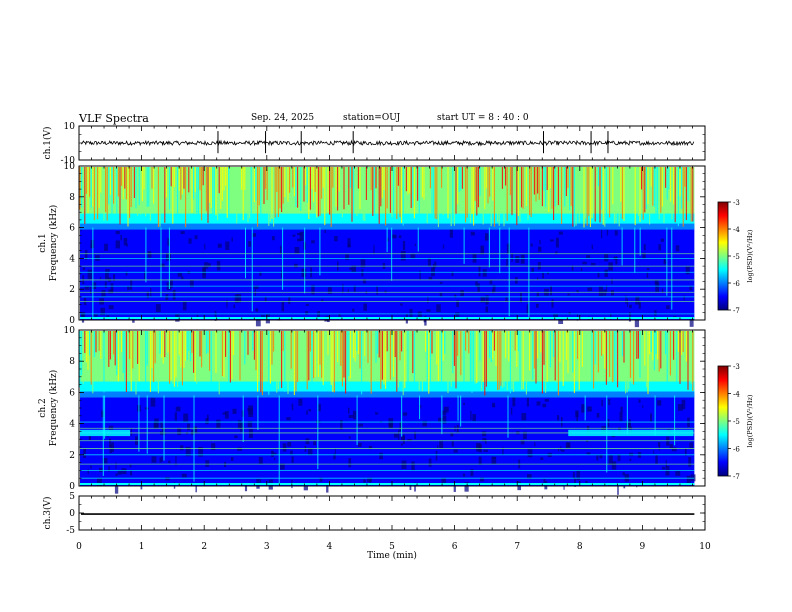  Describe the element at coordinates (372, 118) in the screenshot. I see `station-label: station=OUJ` at that location.